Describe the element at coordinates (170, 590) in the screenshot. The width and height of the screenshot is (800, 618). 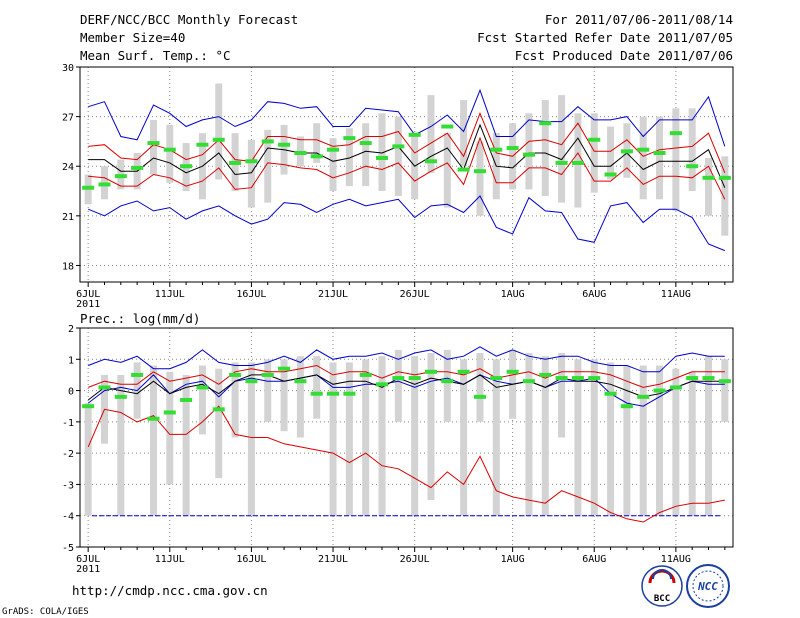
I see `footer-url: http://cmdp.ncc.cma.gov.cn` at that location.